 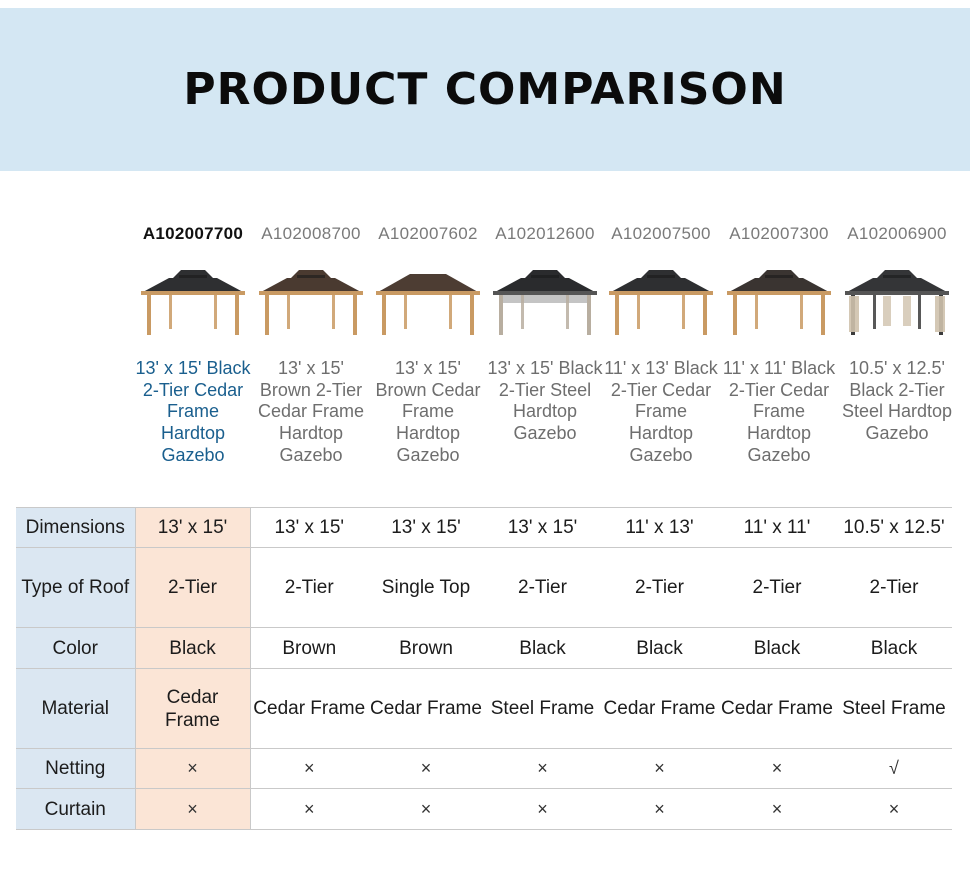 I want to click on spec-row-net: Netting × × × × × × √, so click(x=484, y=768).